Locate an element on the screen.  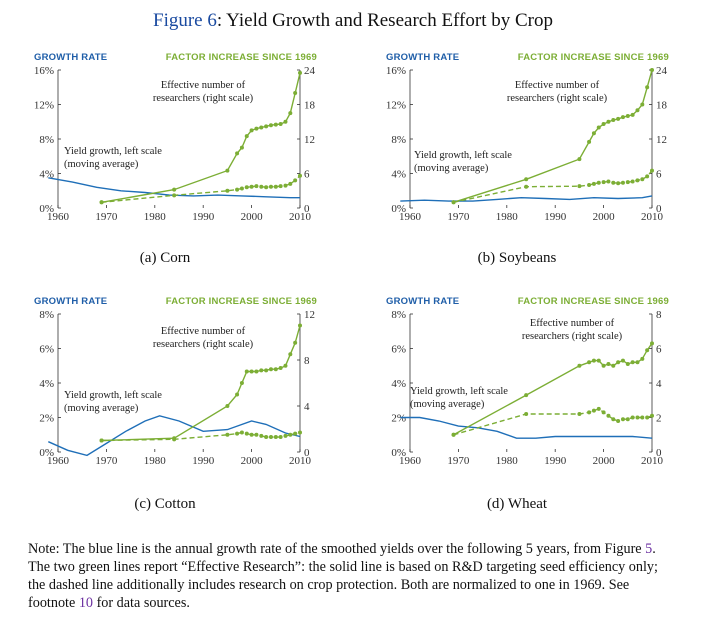
left-tick-label: 12% is located at coordinates (44, 106).